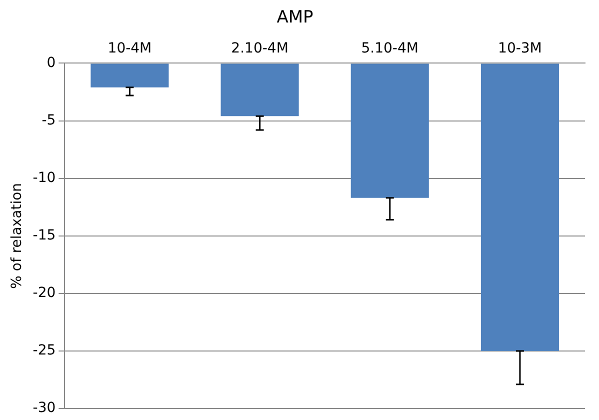  I want to click on y-axis-title: % of relaxation, so click(17, 235).